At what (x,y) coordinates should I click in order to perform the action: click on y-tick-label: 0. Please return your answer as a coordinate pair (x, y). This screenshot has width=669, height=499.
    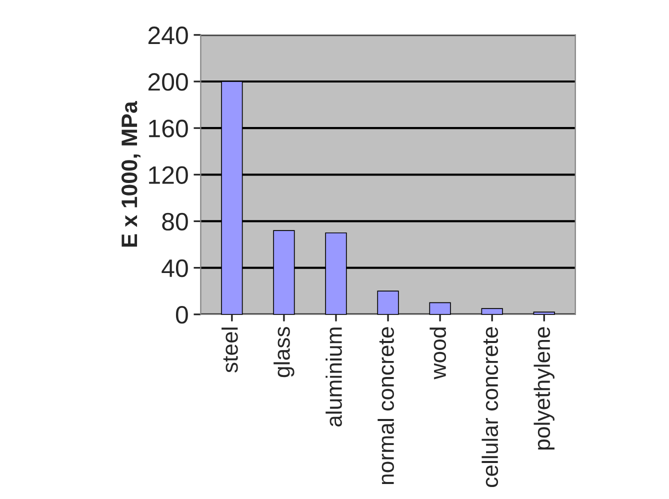
    Looking at the image, I should click on (182, 315).